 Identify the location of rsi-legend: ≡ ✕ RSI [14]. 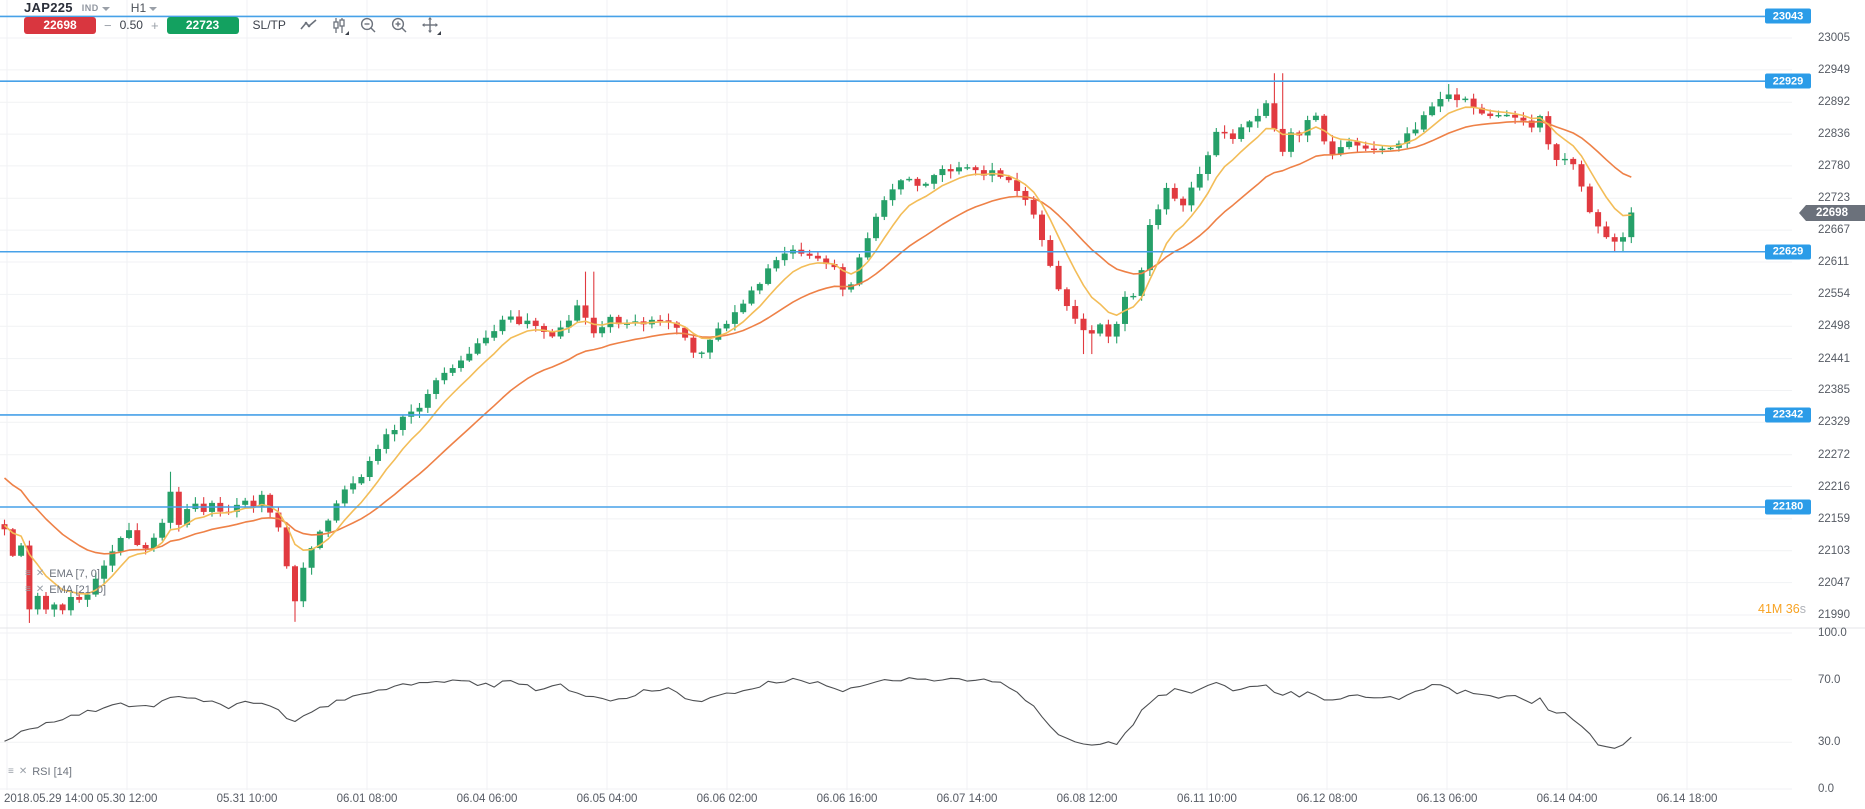
(40, 772).